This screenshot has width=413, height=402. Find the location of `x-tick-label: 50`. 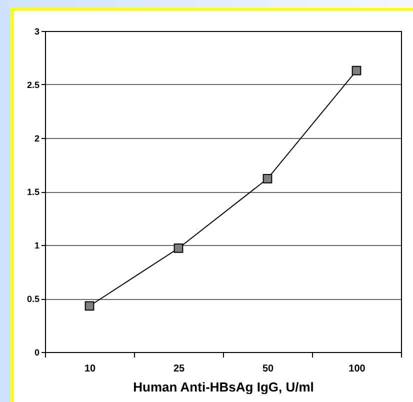

x-tick-label: 50 is located at coordinates (268, 369).